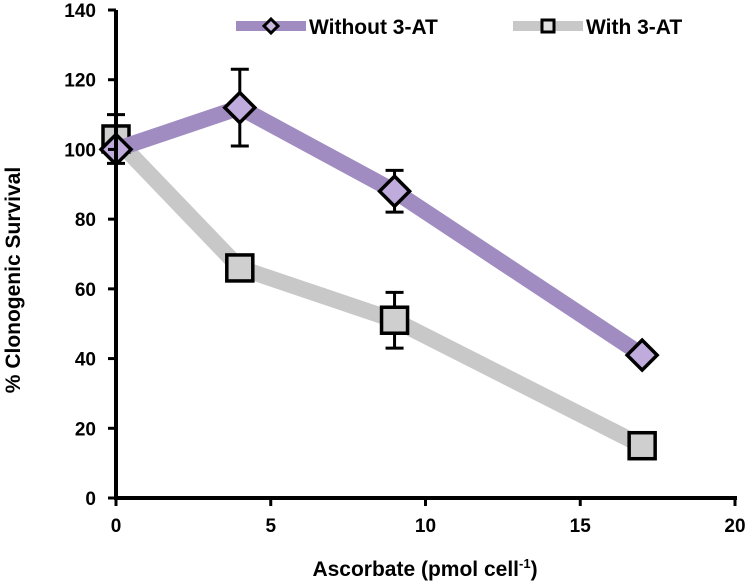 The width and height of the screenshot is (750, 585). What do you see at coordinates (459, 27) in the screenshot?
I see `legend: Without 3-AT With 3-AT` at bounding box center [459, 27].